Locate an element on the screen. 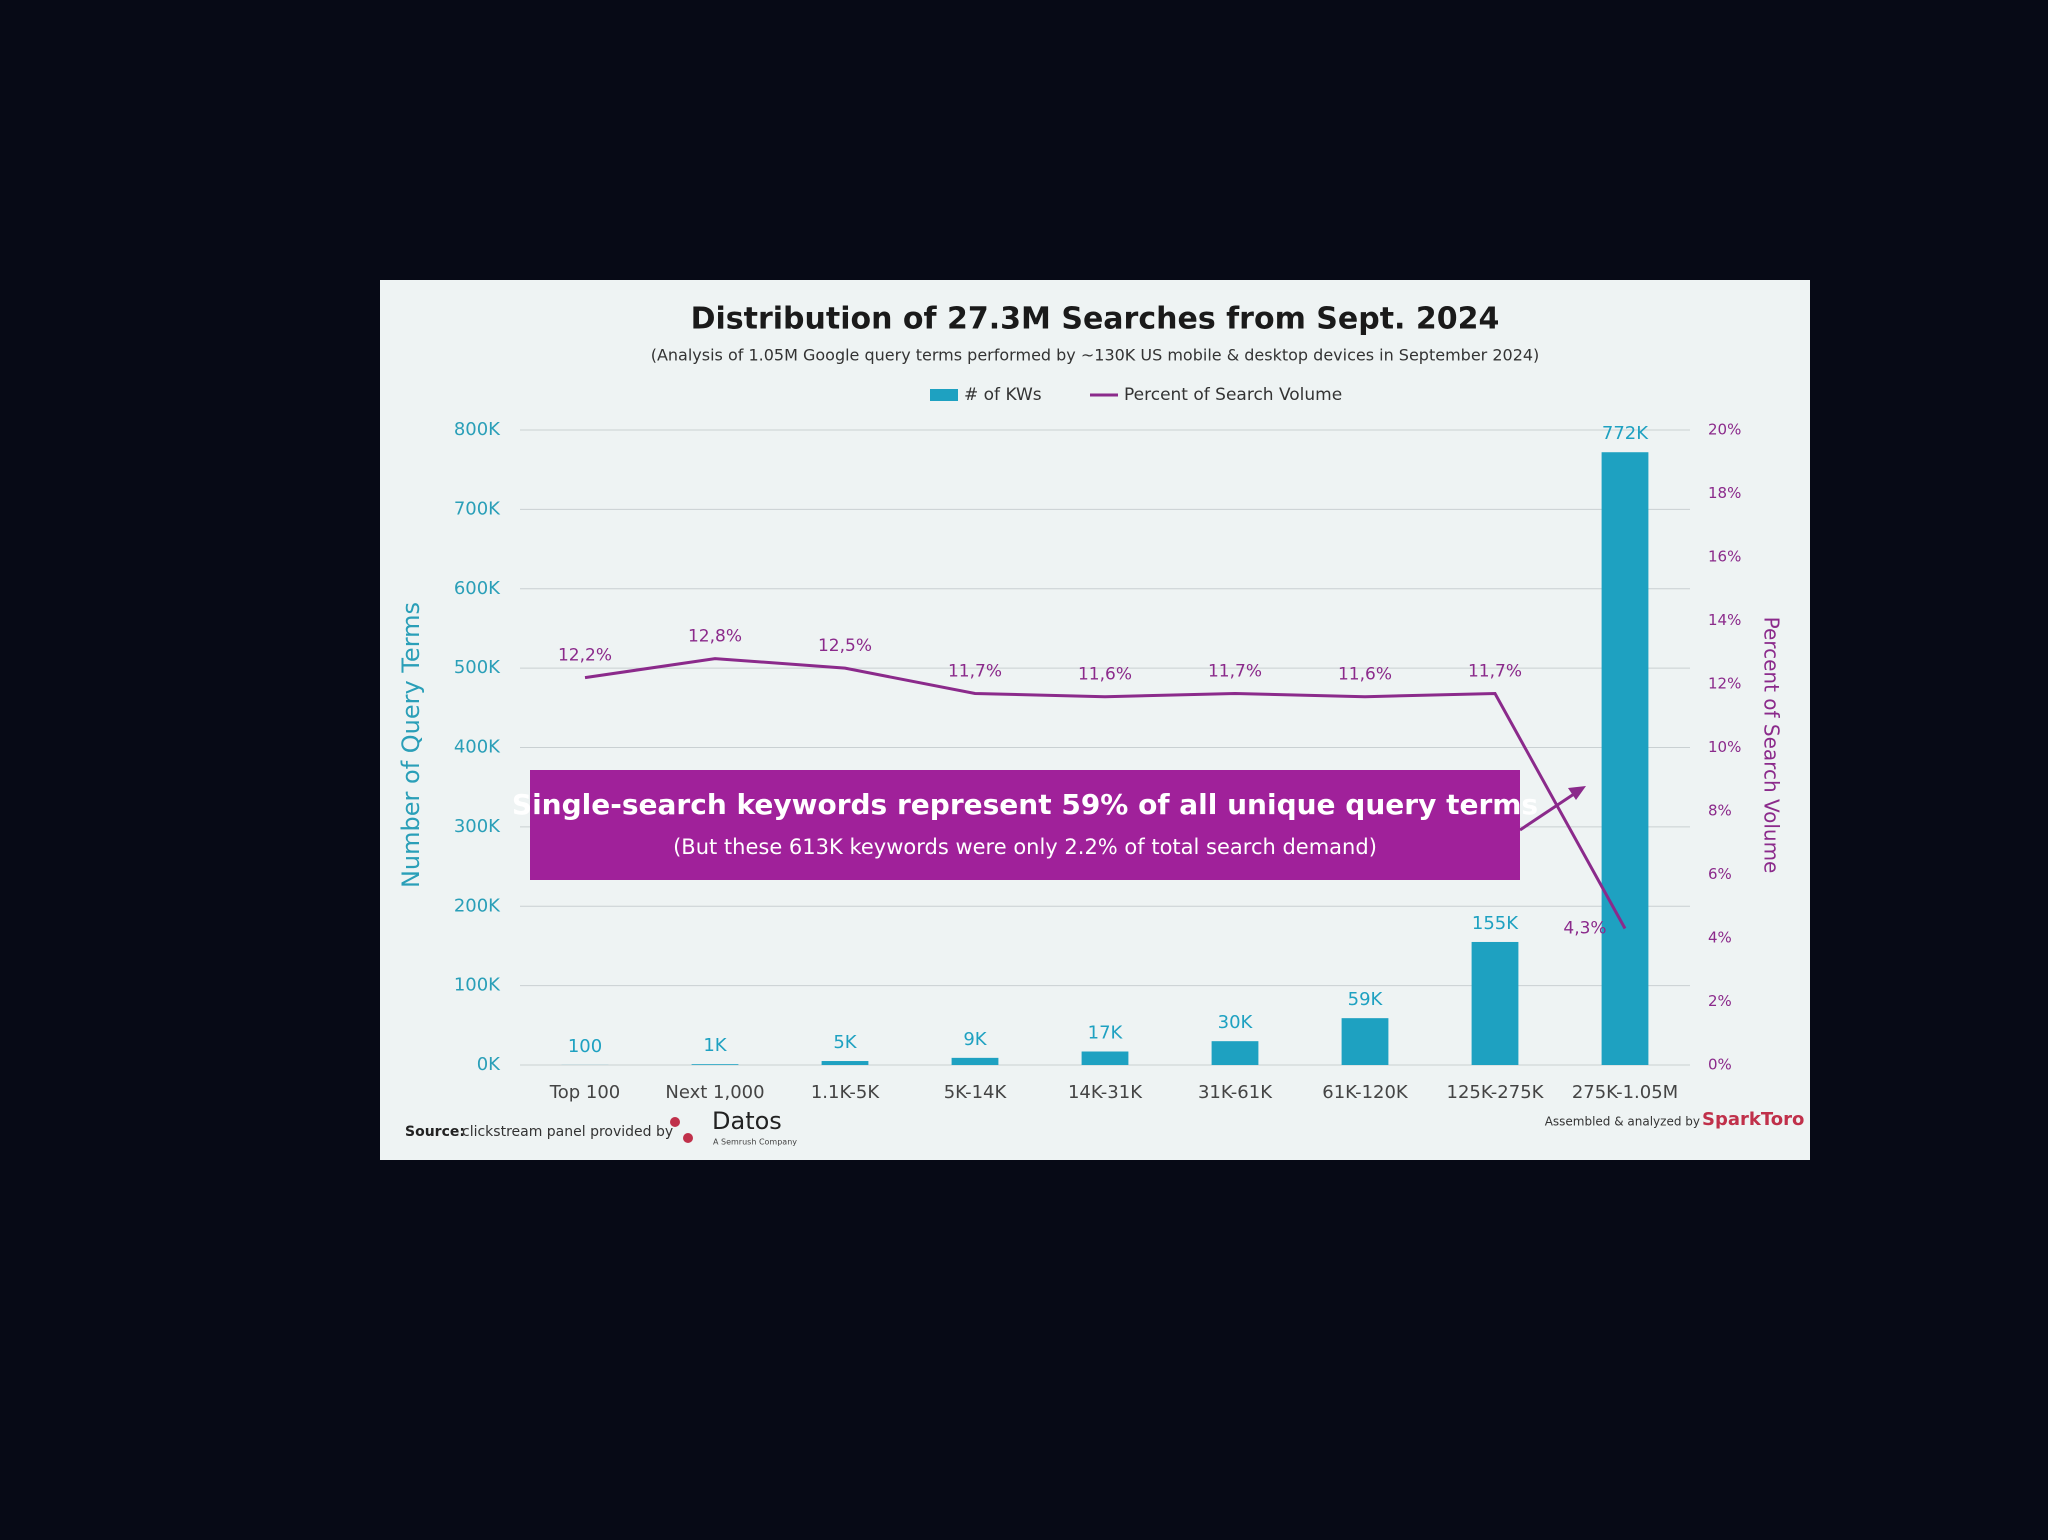 The image size is (2048, 1540). bar-value-label: 9K is located at coordinates (975, 1039).